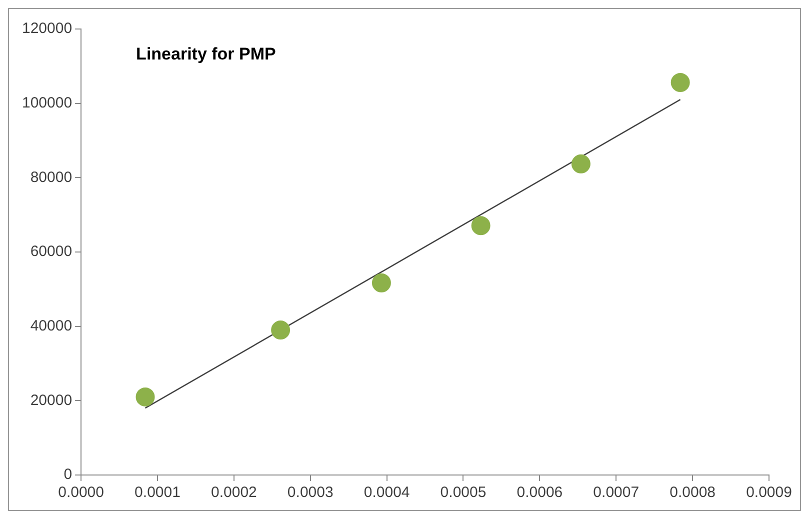 This screenshot has width=809, height=519. I want to click on x-tick-label: 0.0002, so click(233, 493).